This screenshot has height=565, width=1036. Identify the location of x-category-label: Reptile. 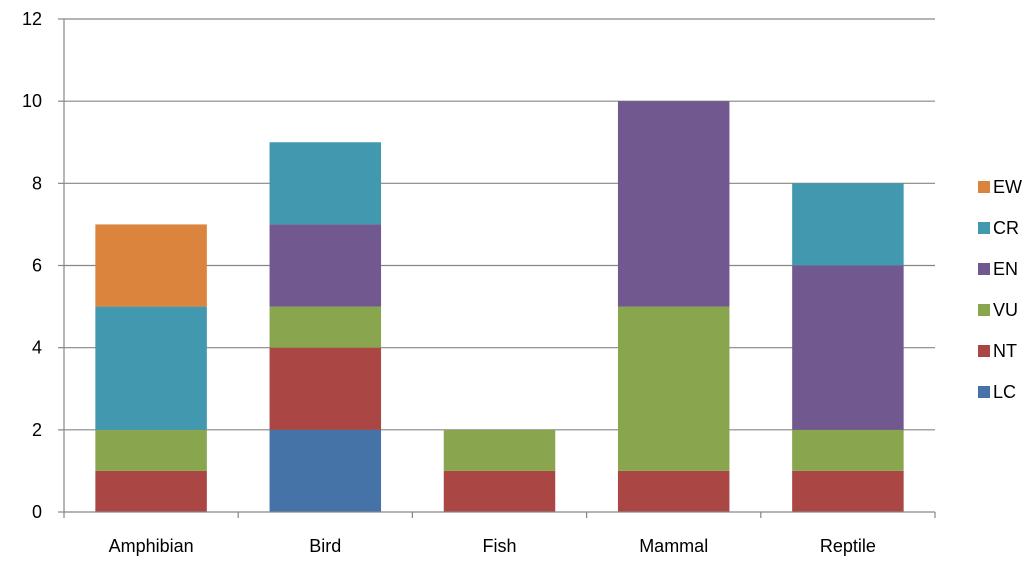
(848, 546).